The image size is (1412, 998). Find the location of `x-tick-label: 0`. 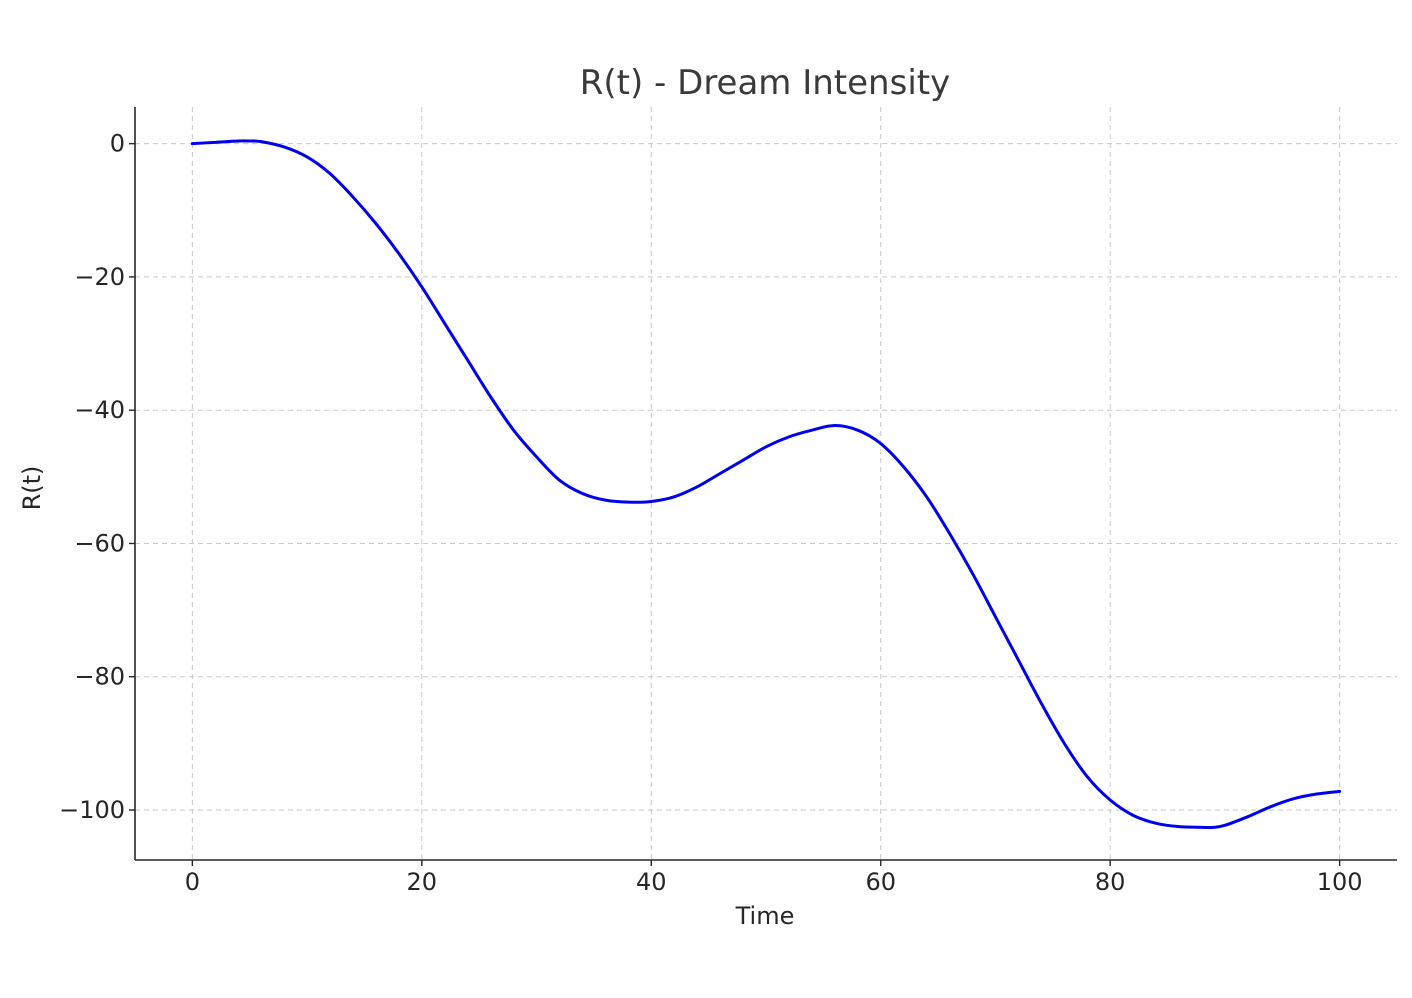

x-tick-label: 0 is located at coordinates (192, 882).